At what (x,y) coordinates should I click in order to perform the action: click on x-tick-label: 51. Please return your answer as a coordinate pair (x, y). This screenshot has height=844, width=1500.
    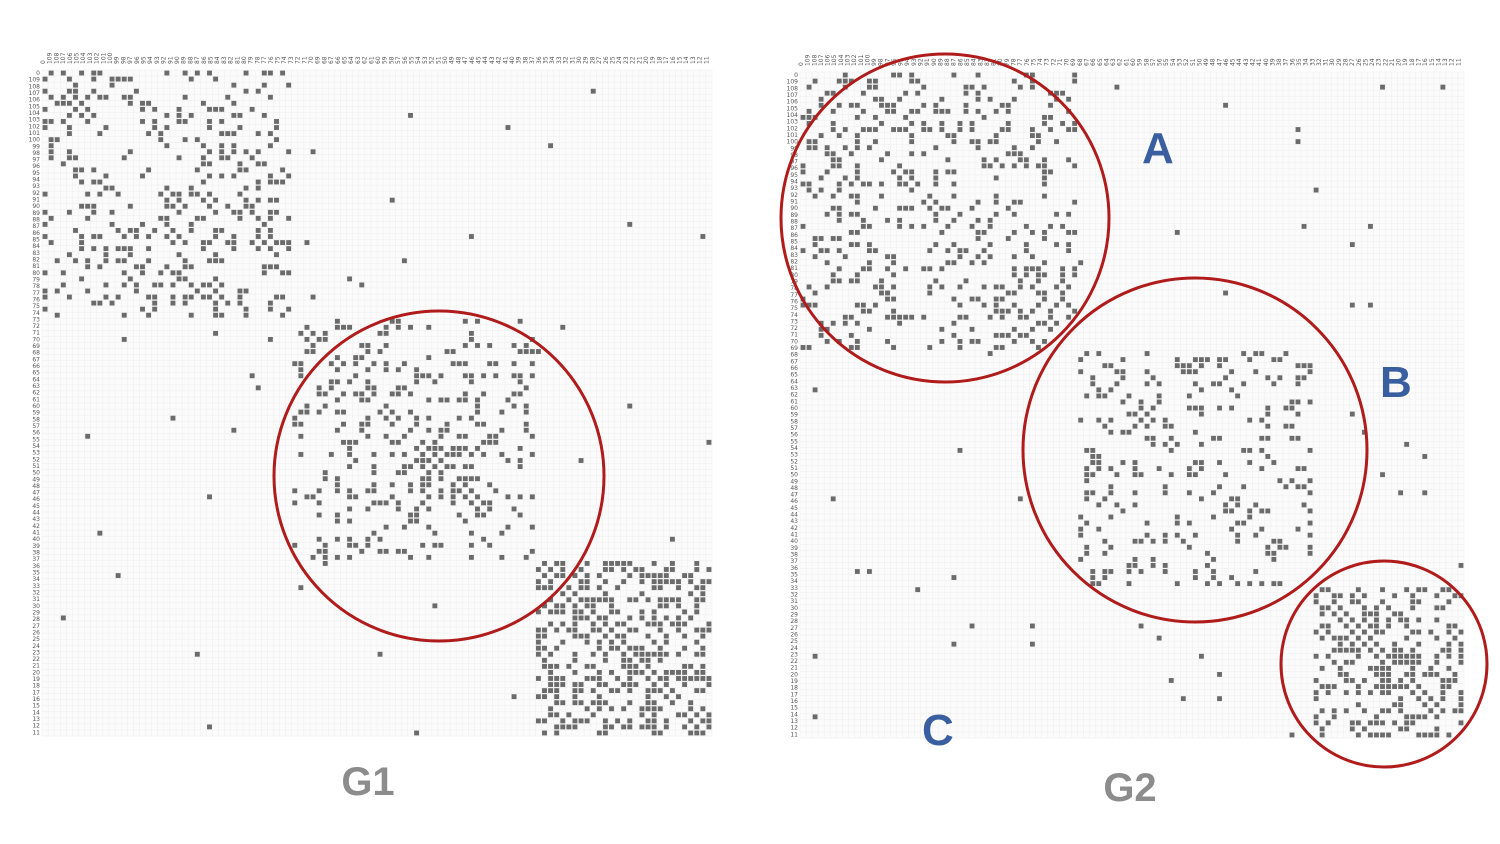
    Looking at the image, I should click on (1193, 62).